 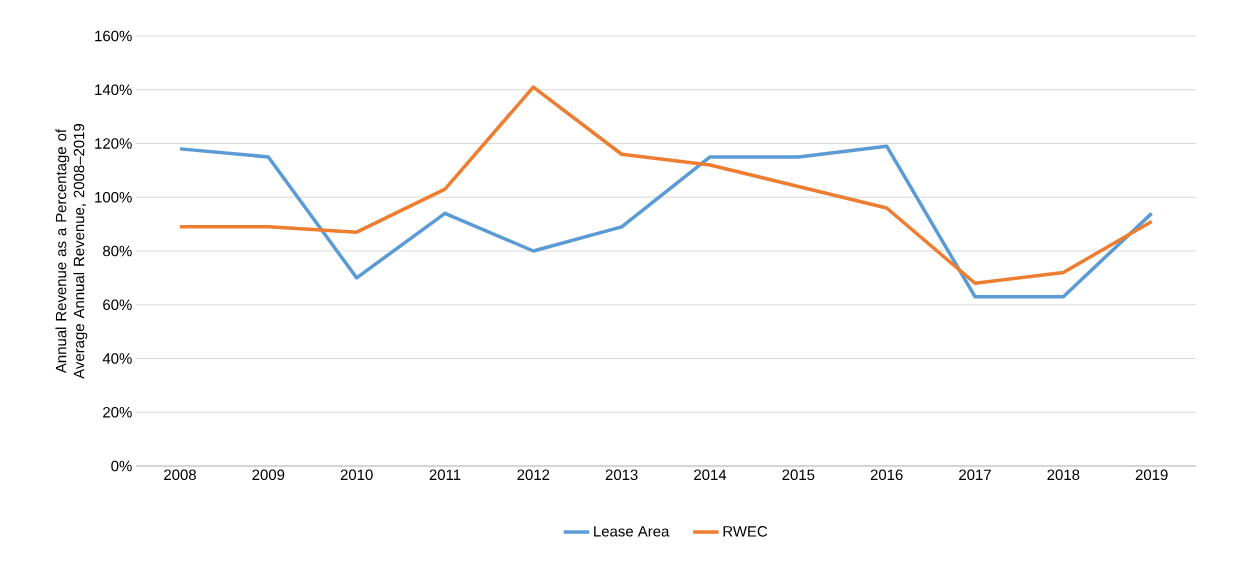 I want to click on legend-label: RWEC, so click(x=745, y=531).